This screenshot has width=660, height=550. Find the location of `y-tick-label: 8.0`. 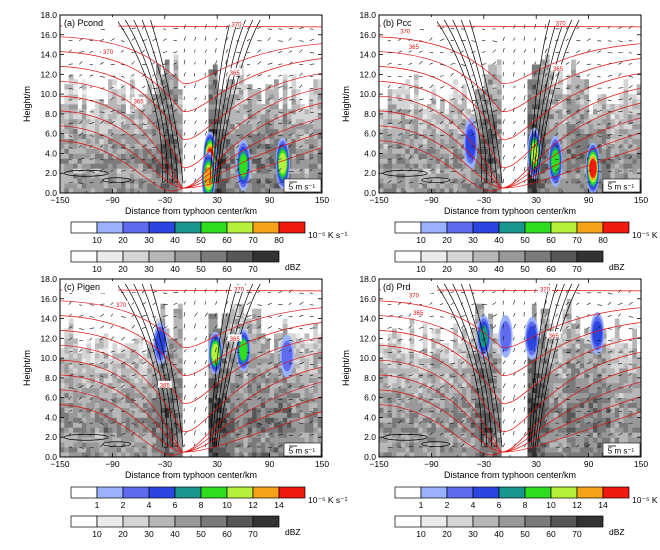

y-tick-label: 8.0 is located at coordinates (370, 114).